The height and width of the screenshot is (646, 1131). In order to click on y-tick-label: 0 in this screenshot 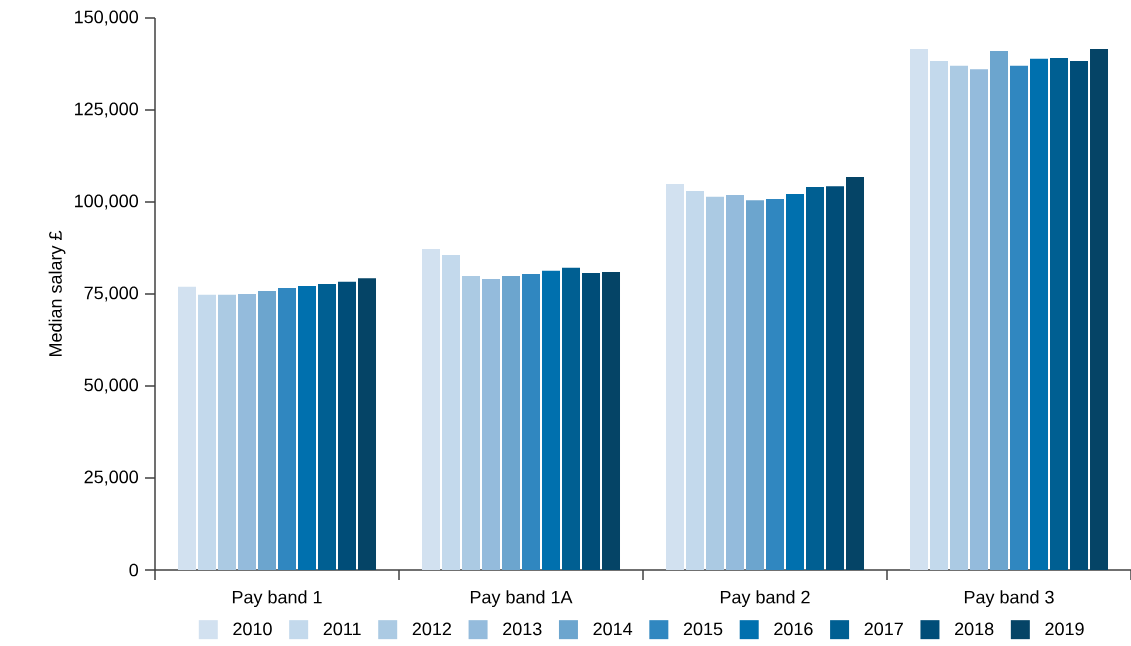, I will do `click(134, 570)`.